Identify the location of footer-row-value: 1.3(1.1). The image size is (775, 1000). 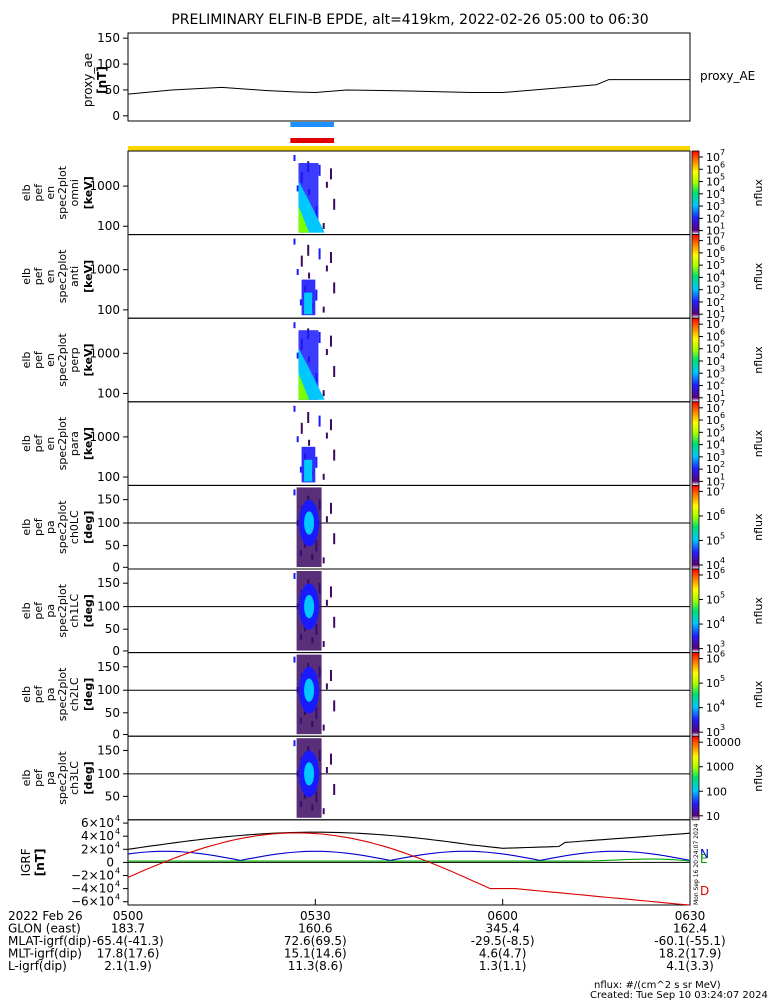
(503, 966).